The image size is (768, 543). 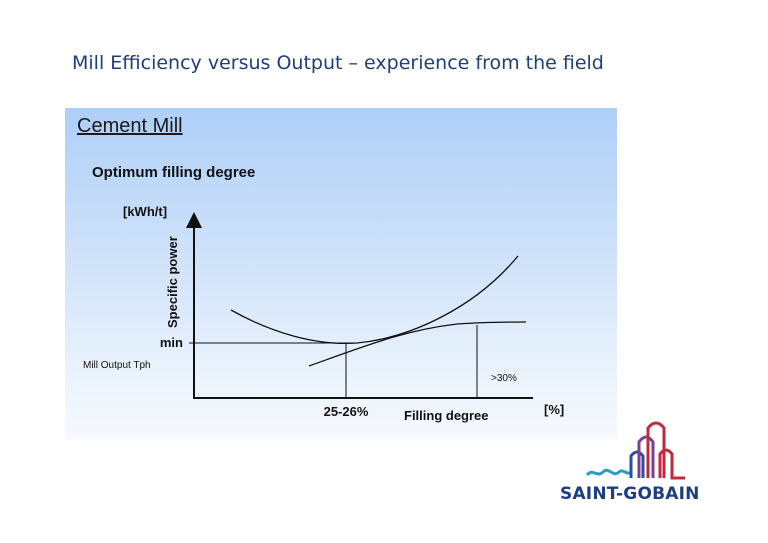 I want to click on y-axis-label: Specific power, so click(x=172, y=282).